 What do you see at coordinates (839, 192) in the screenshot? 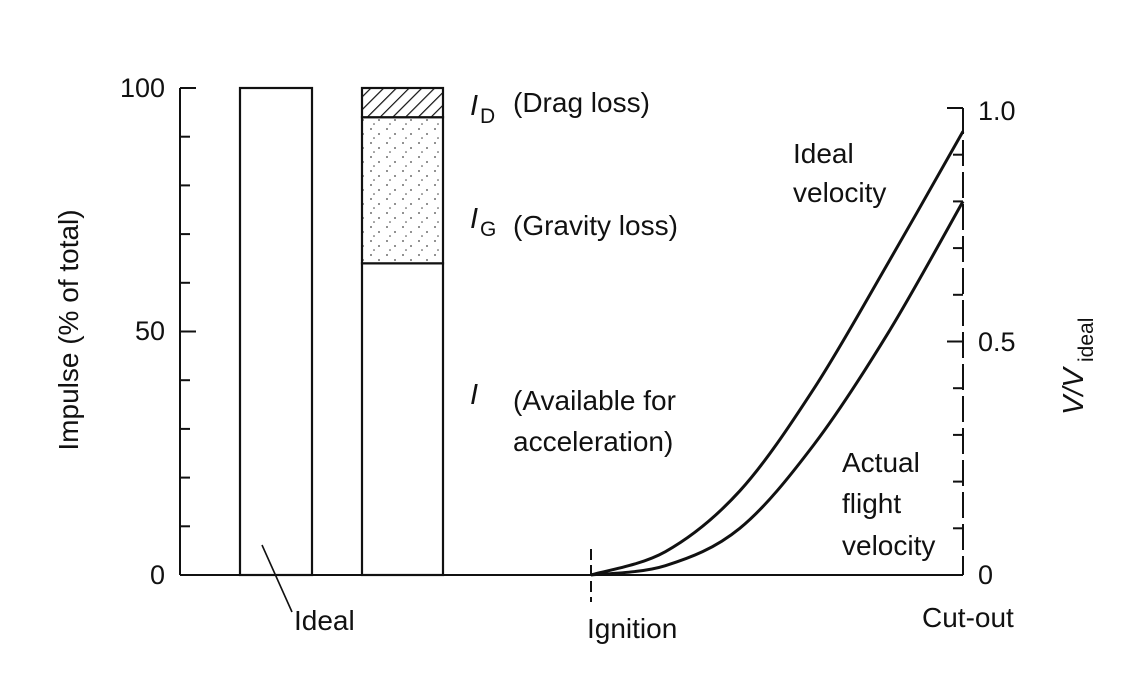
I see `ideal-velocity-label-line2: velocity` at bounding box center [839, 192].